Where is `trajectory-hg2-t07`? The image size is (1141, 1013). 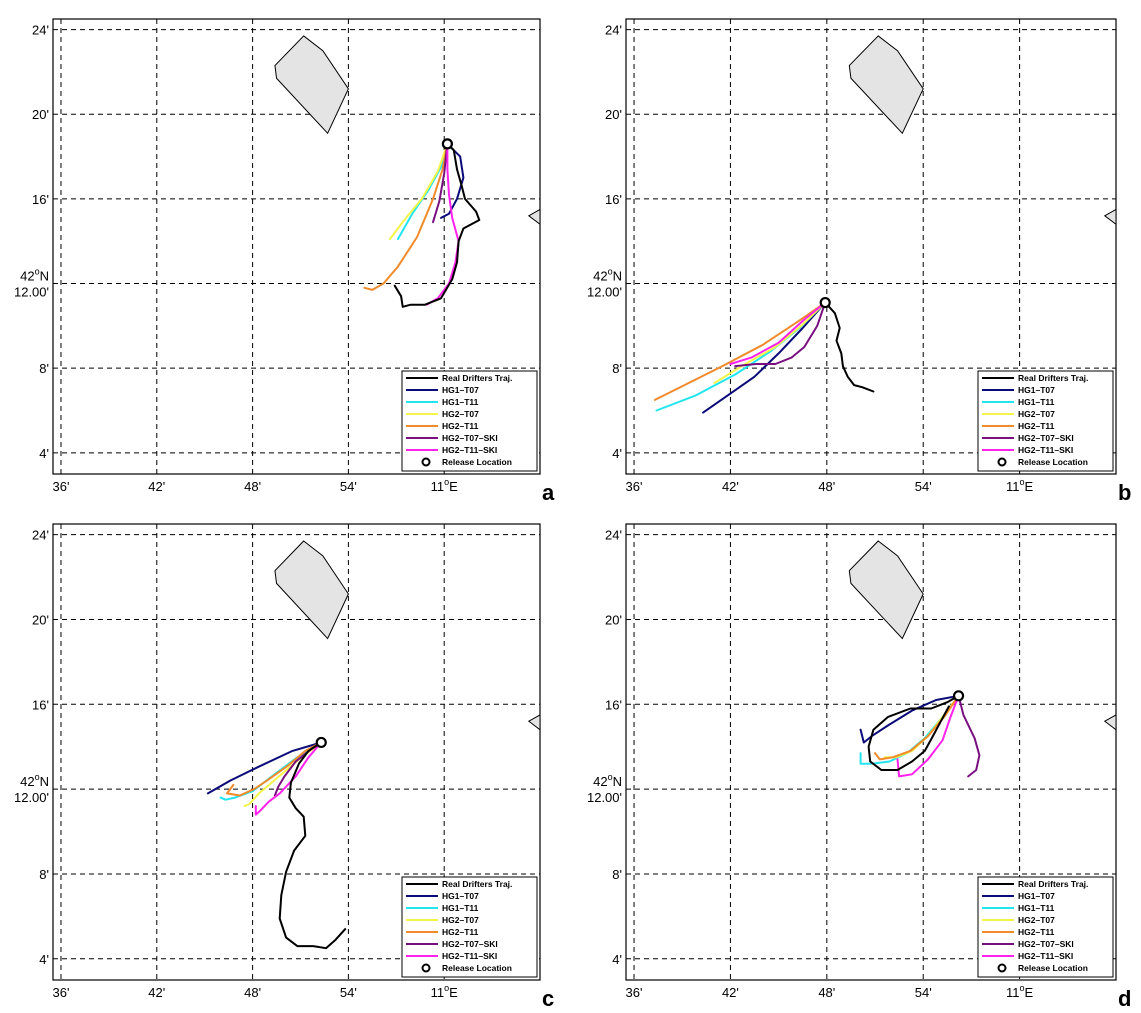
trajectory-hg2-t07 is located at coordinates (418, 191).